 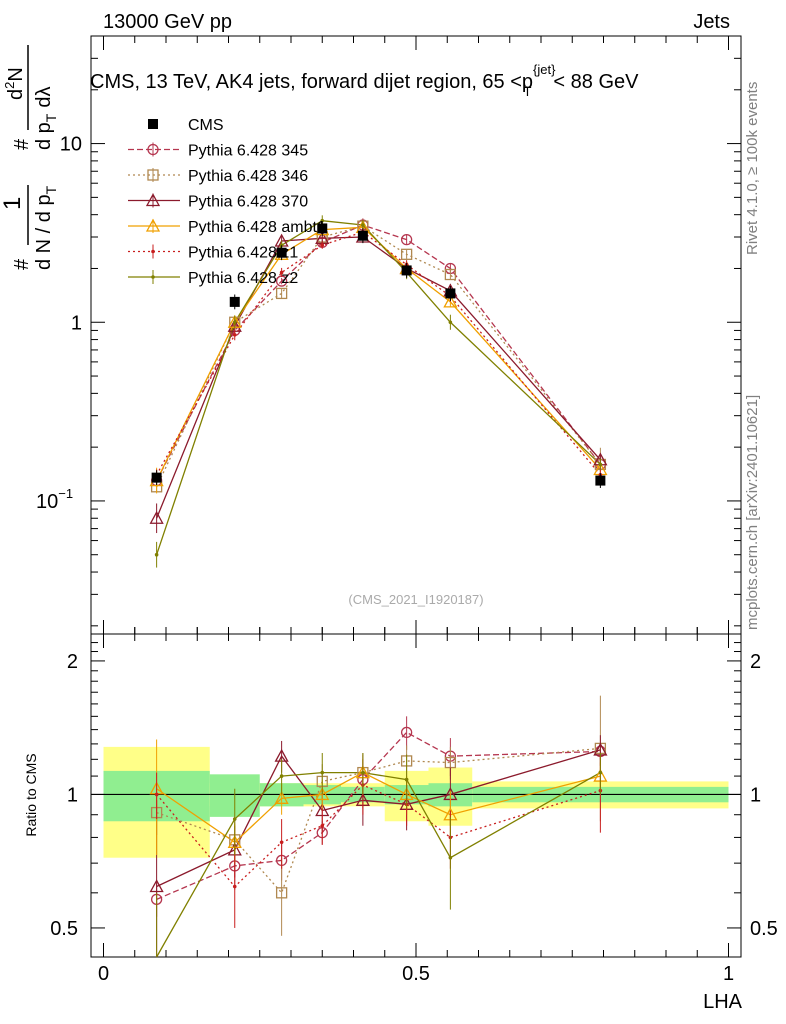 I want to click on ratio-y-tick-label-right: 2, so click(x=755, y=662).